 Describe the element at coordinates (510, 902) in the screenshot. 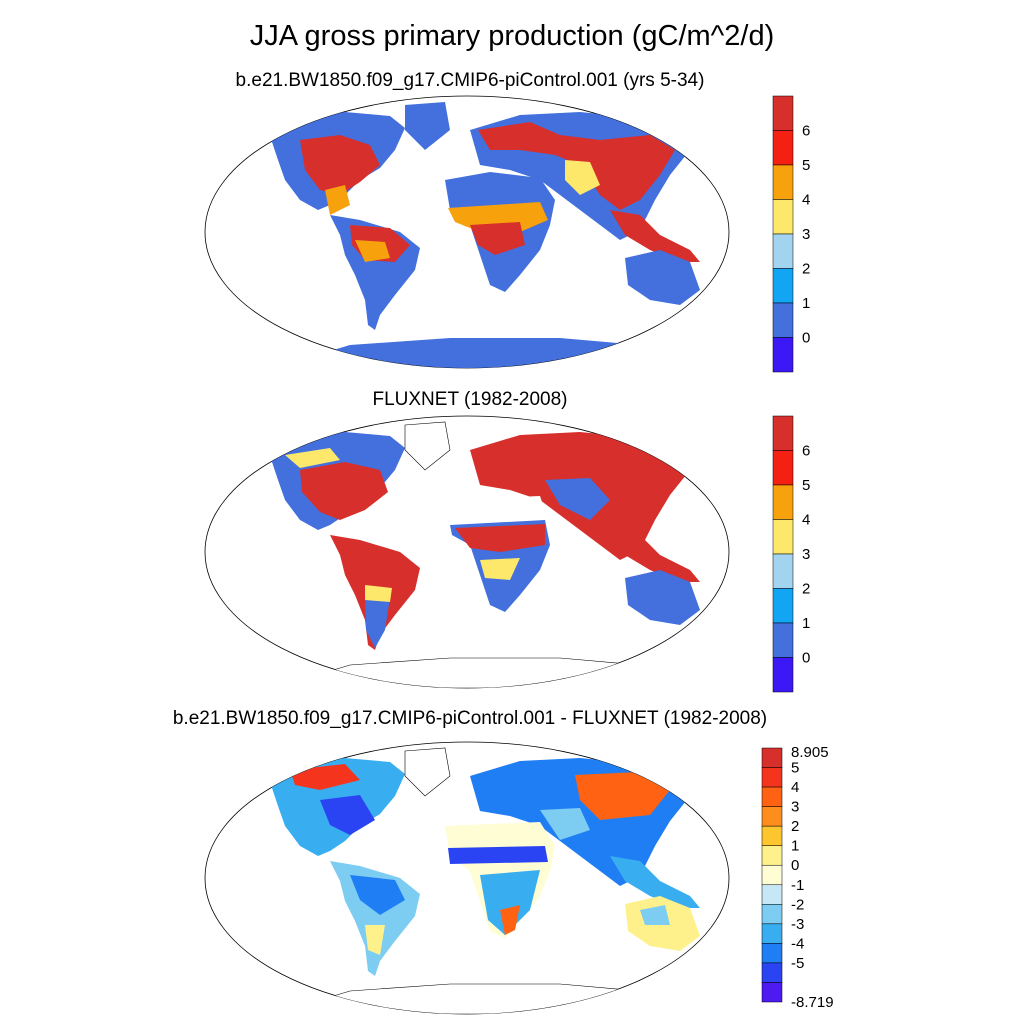

I see `p3-africa-south` at that location.